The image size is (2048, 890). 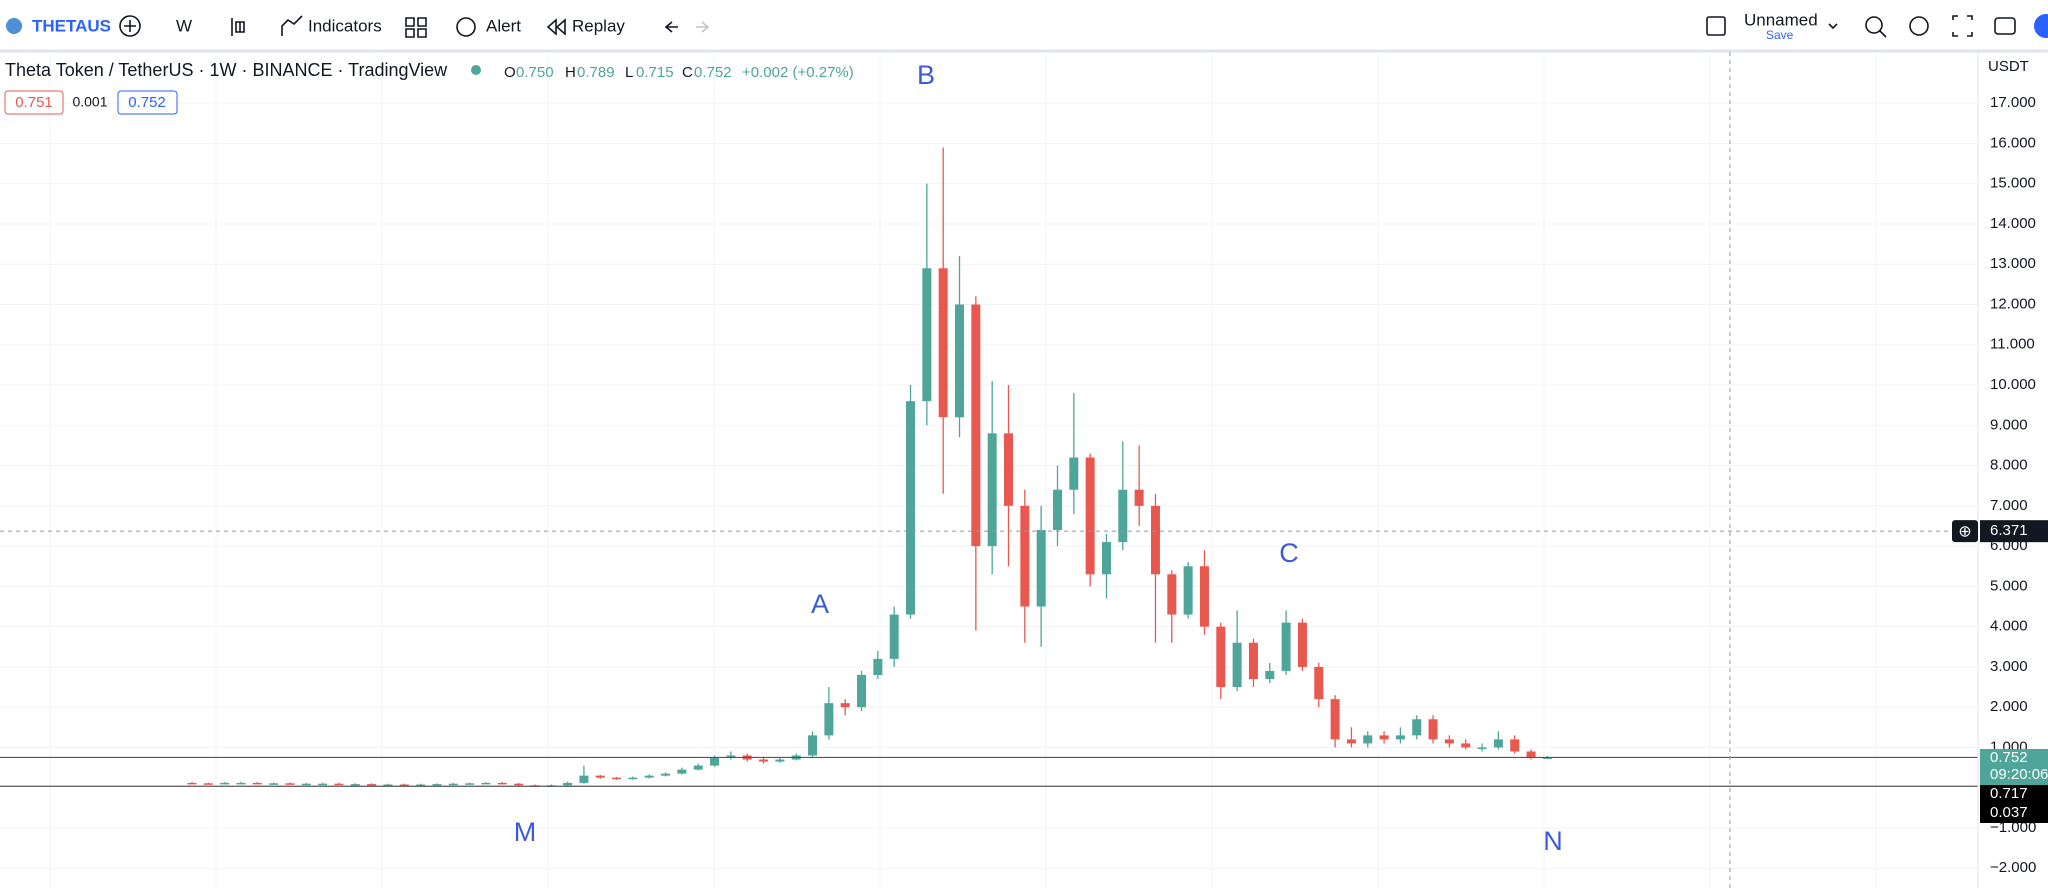 I want to click on profile-button, so click(x=2041, y=26).